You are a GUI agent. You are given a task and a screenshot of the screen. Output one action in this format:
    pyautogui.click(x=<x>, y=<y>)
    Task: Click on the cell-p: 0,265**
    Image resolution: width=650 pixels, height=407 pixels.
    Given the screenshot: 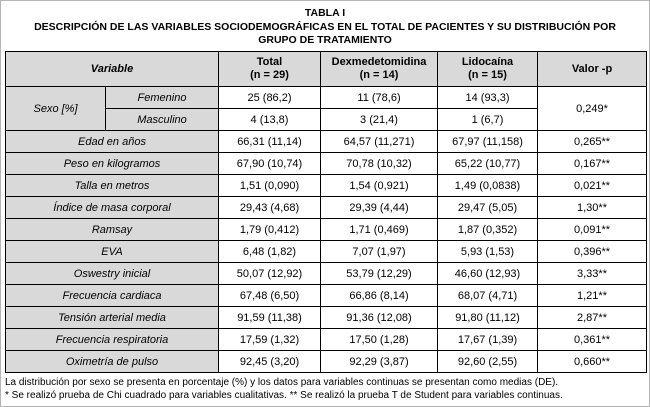 What is the action you would take?
    pyautogui.click(x=592, y=141)
    